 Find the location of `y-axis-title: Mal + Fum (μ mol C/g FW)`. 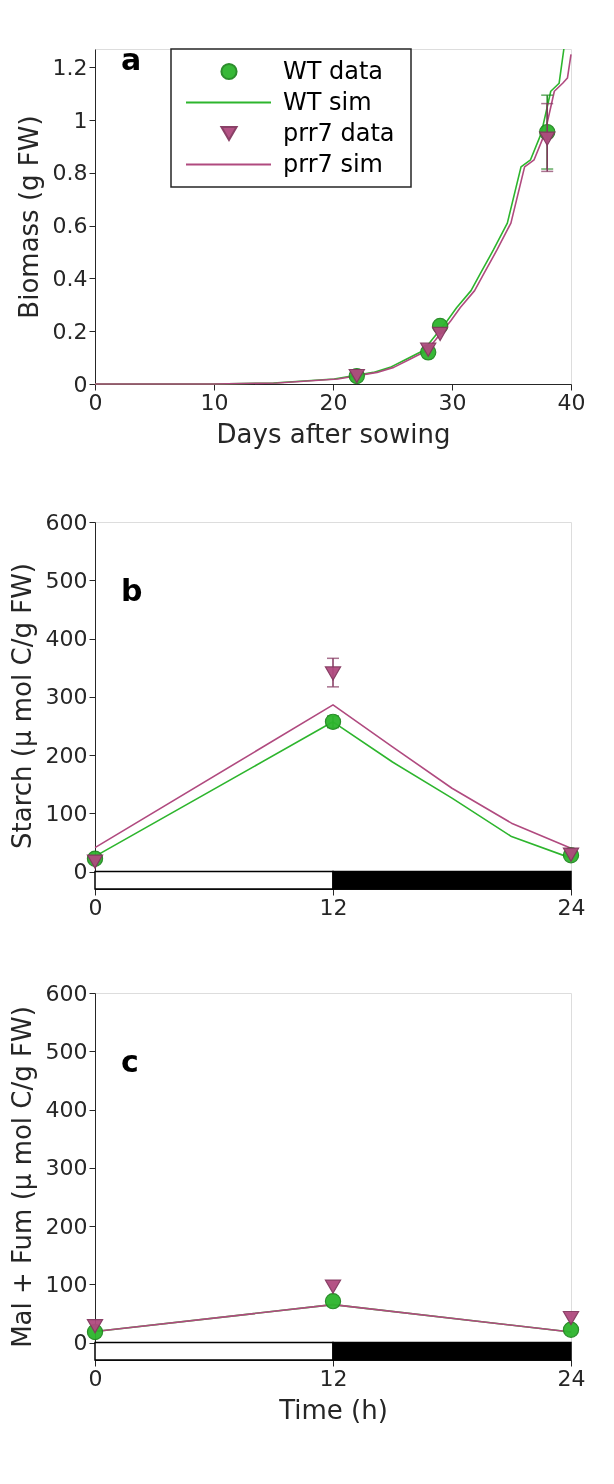

y-axis-title: Mal + Fum (μ mol C/g FW) is located at coordinates (21, 1177).